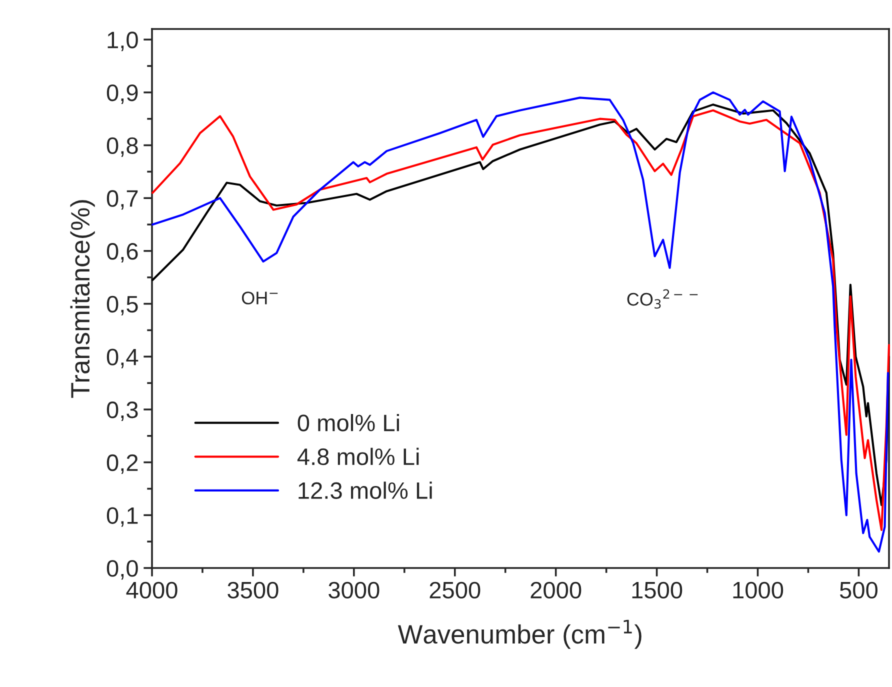  What do you see at coordinates (354, 590) in the screenshot?
I see `x-tick-label: 3000` at bounding box center [354, 590].